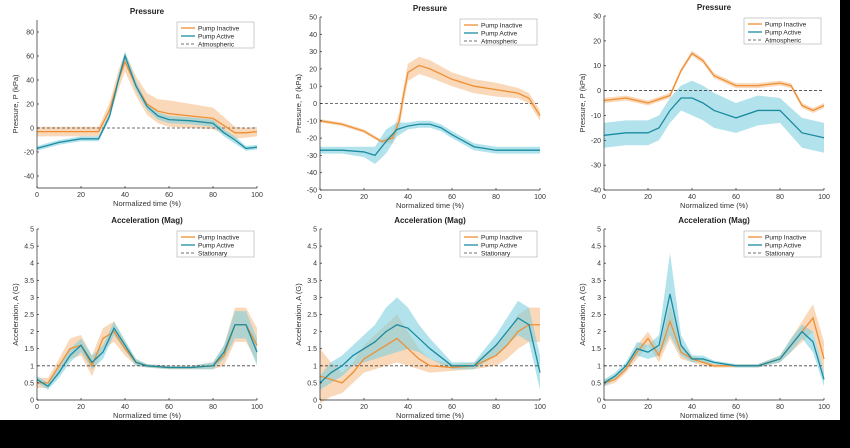  What do you see at coordinates (313, 18) in the screenshot?
I see `y-tick-label: 50` at bounding box center [313, 18].